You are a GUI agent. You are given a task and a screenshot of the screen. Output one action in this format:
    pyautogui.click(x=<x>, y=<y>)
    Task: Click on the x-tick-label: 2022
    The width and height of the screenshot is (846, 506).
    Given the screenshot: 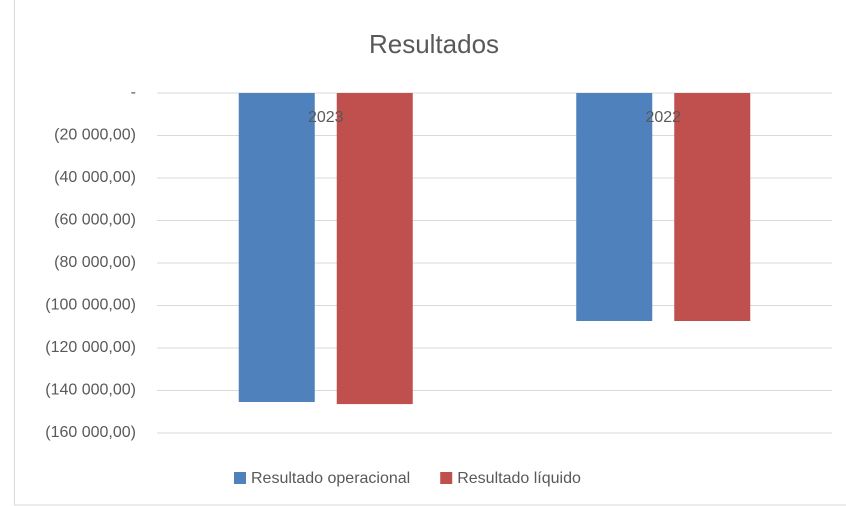 What is the action you would take?
    pyautogui.click(x=663, y=117)
    